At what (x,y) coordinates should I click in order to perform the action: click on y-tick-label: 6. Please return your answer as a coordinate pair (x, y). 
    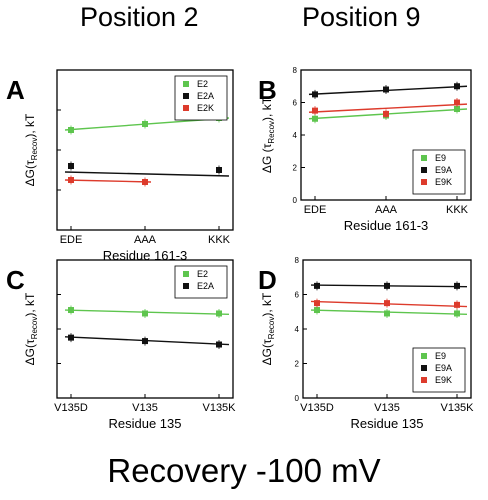
    Looking at the image, I should click on (297, 295).